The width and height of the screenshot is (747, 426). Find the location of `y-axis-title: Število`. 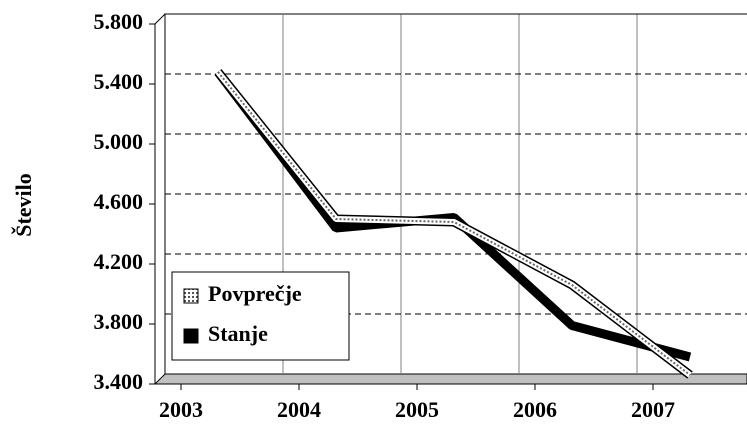

y-axis-title: Število is located at coordinates (23, 205).